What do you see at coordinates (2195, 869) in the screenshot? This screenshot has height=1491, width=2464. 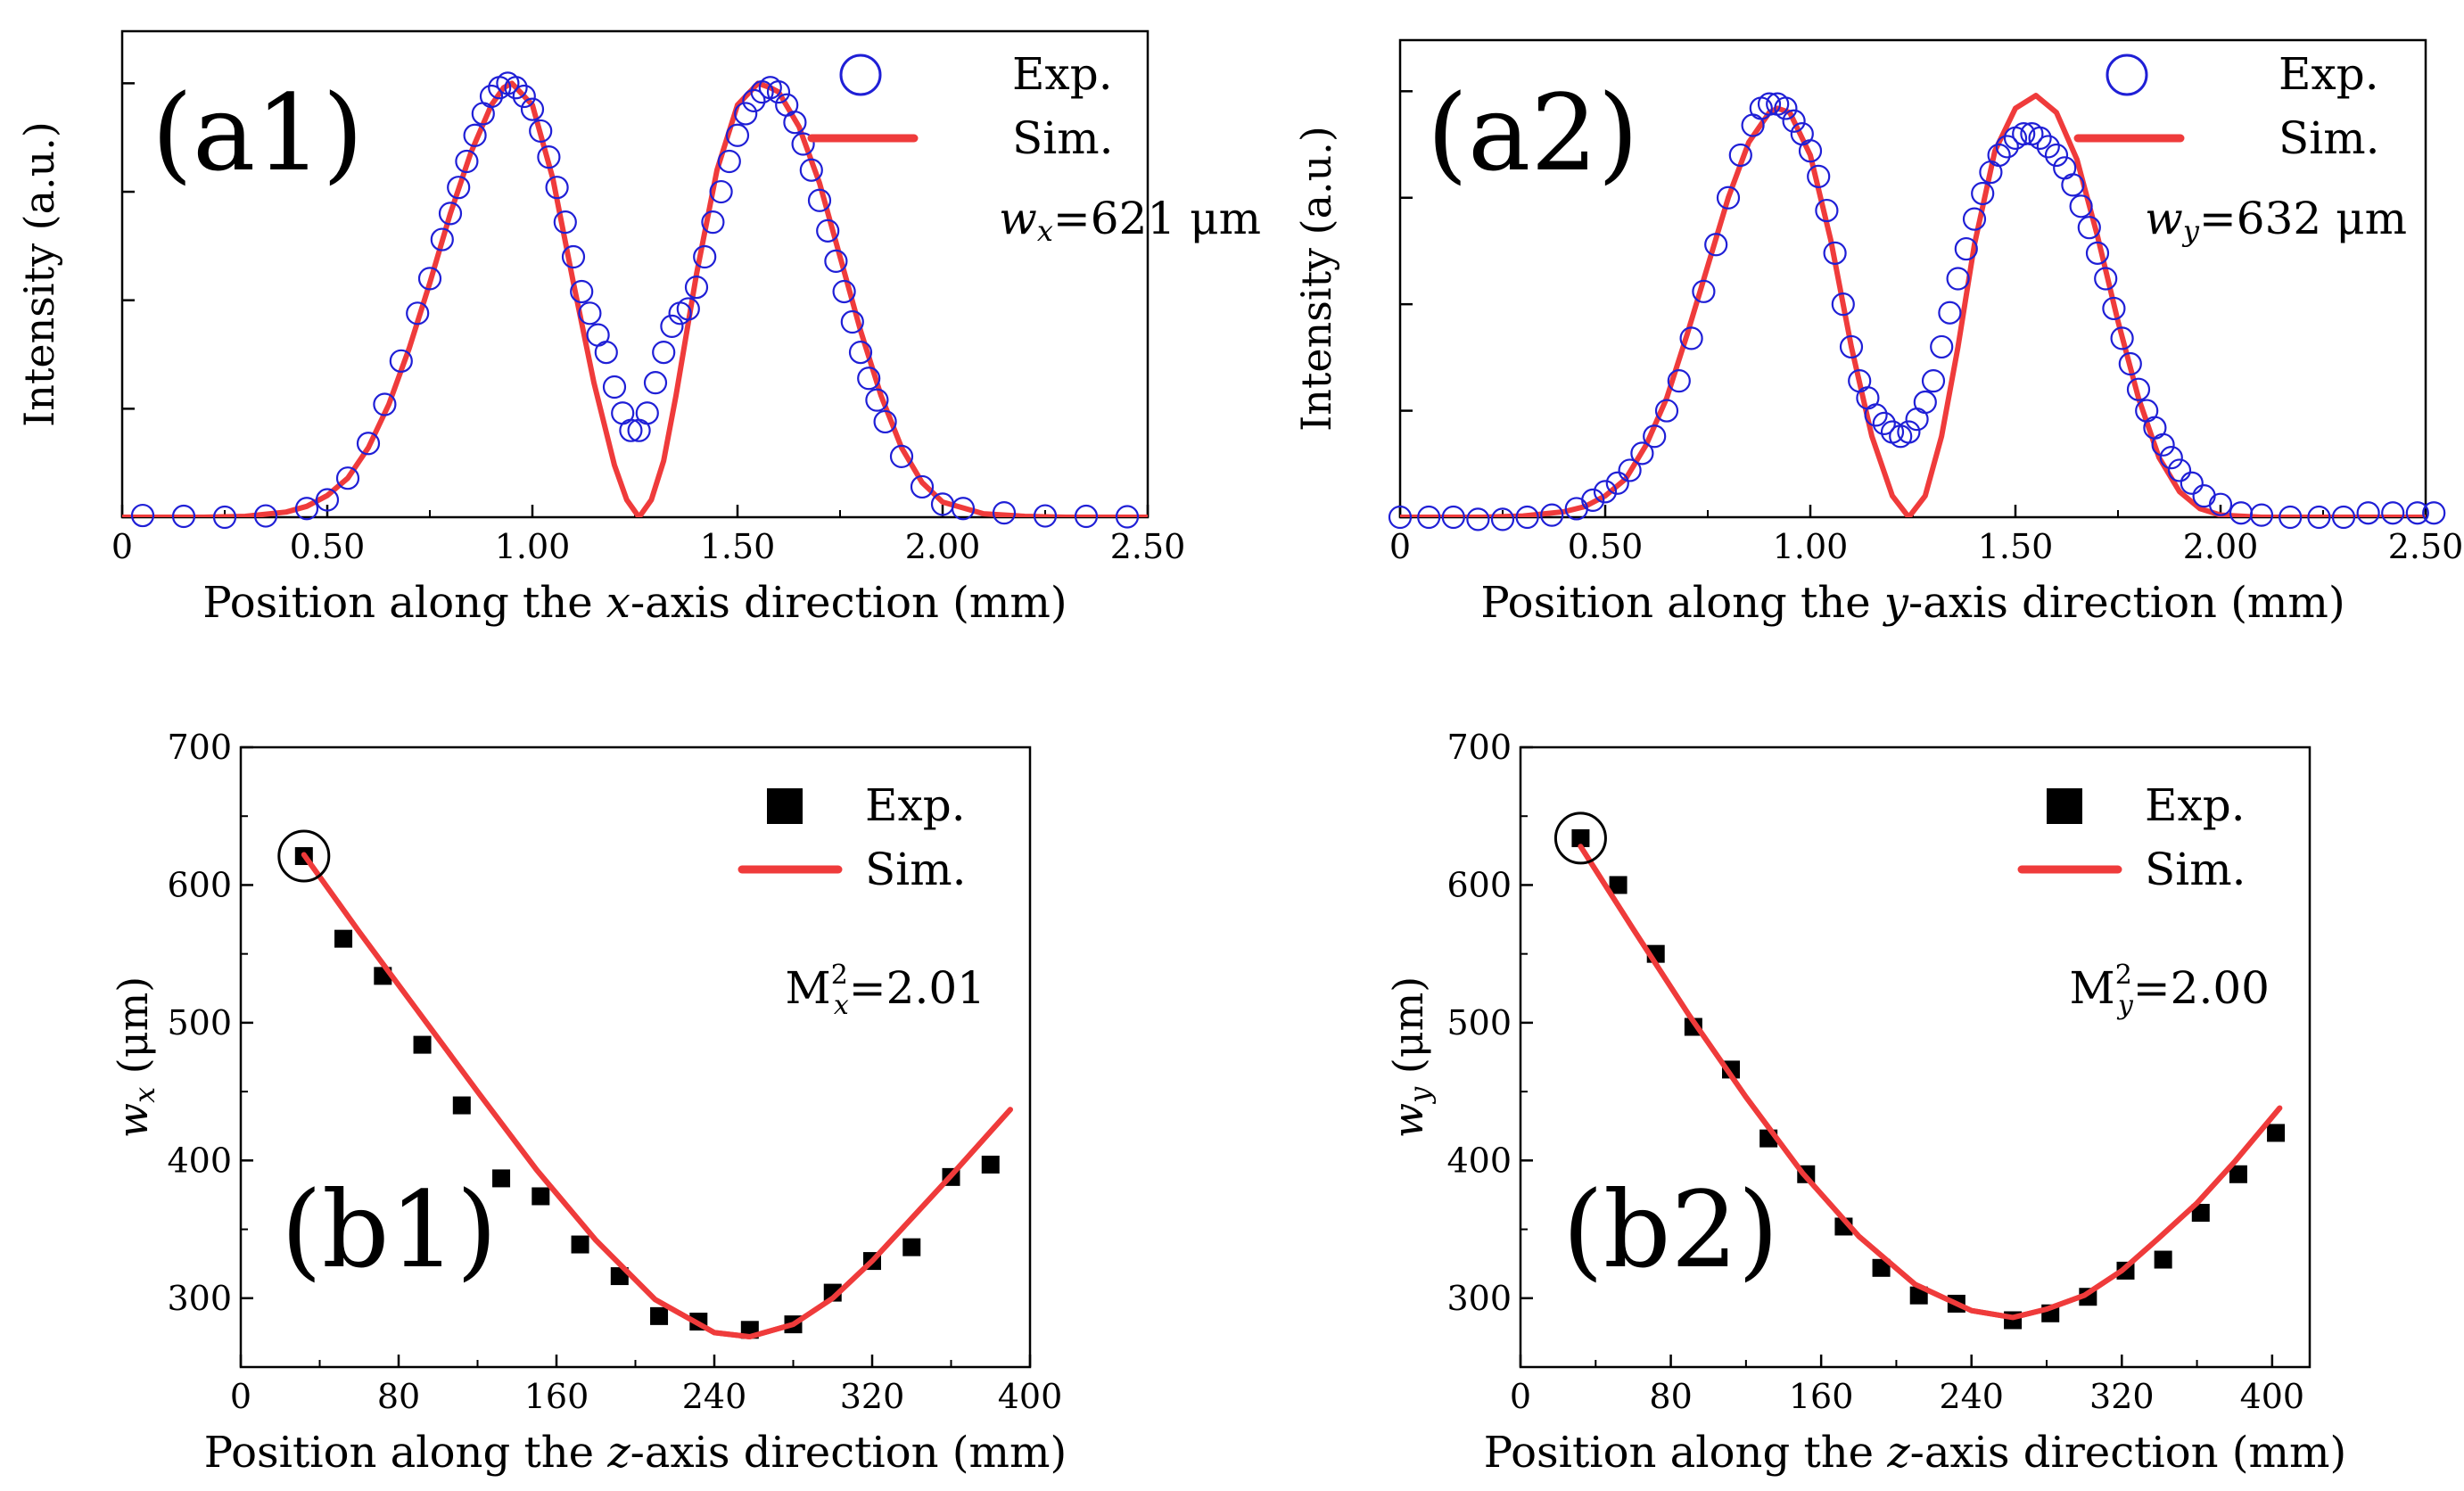 I see `legend-sim-label: Sim.` at bounding box center [2195, 869].